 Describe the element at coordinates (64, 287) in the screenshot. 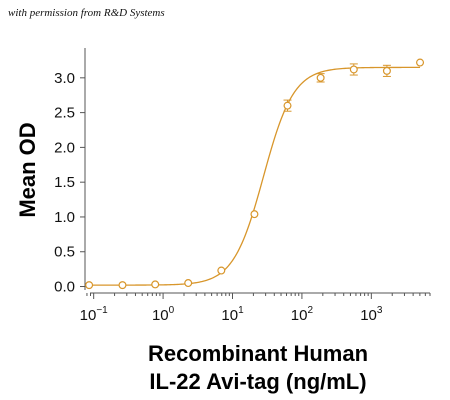

I see `y-tick-label: 0.0` at that location.